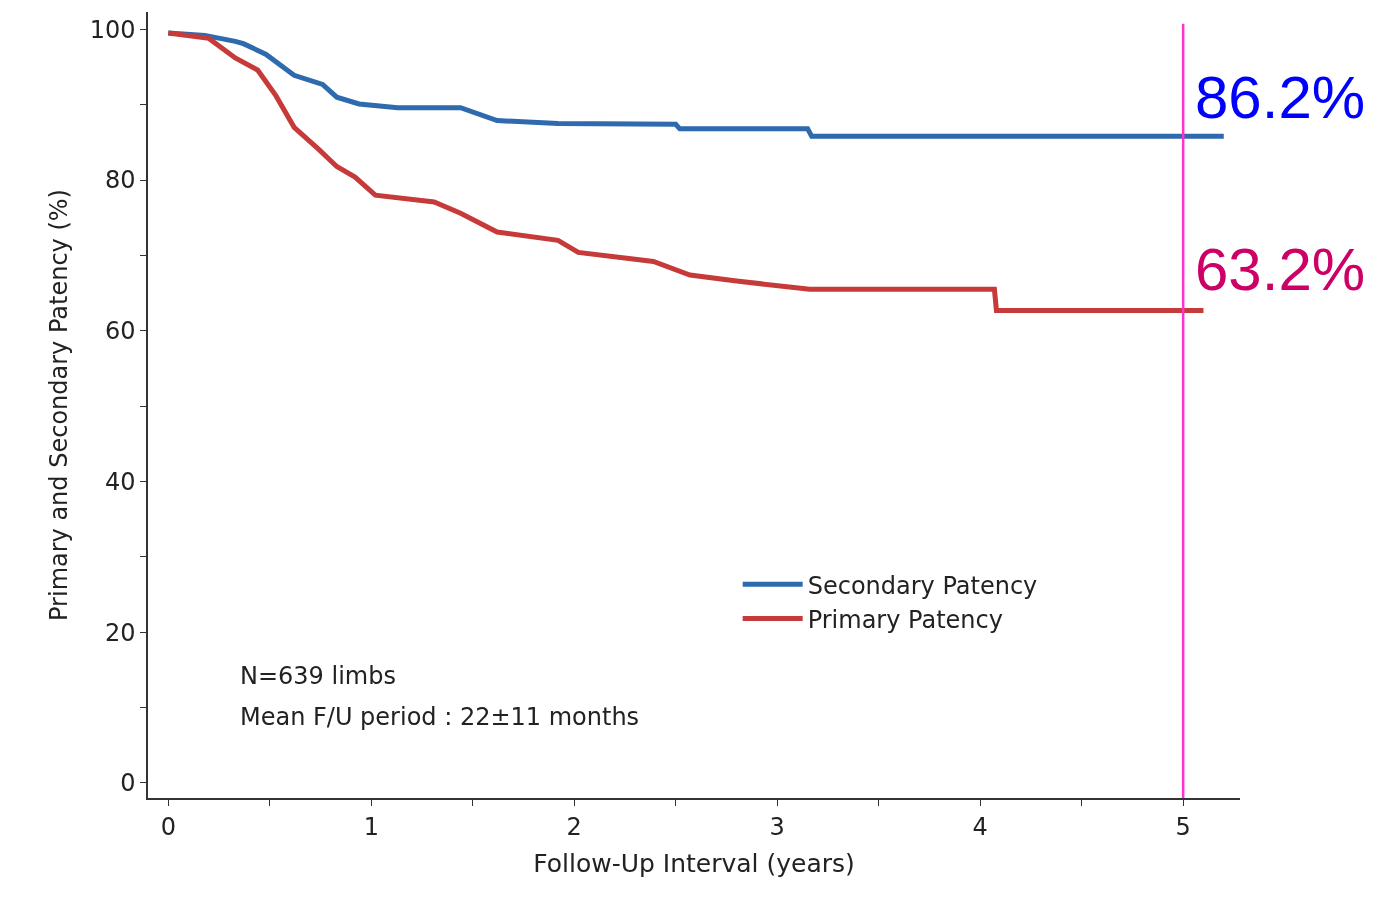 This screenshot has width=1385, height=912. What do you see at coordinates (694, 864) in the screenshot?
I see `x-axis-title: Follow-Up Interval (years)` at bounding box center [694, 864].